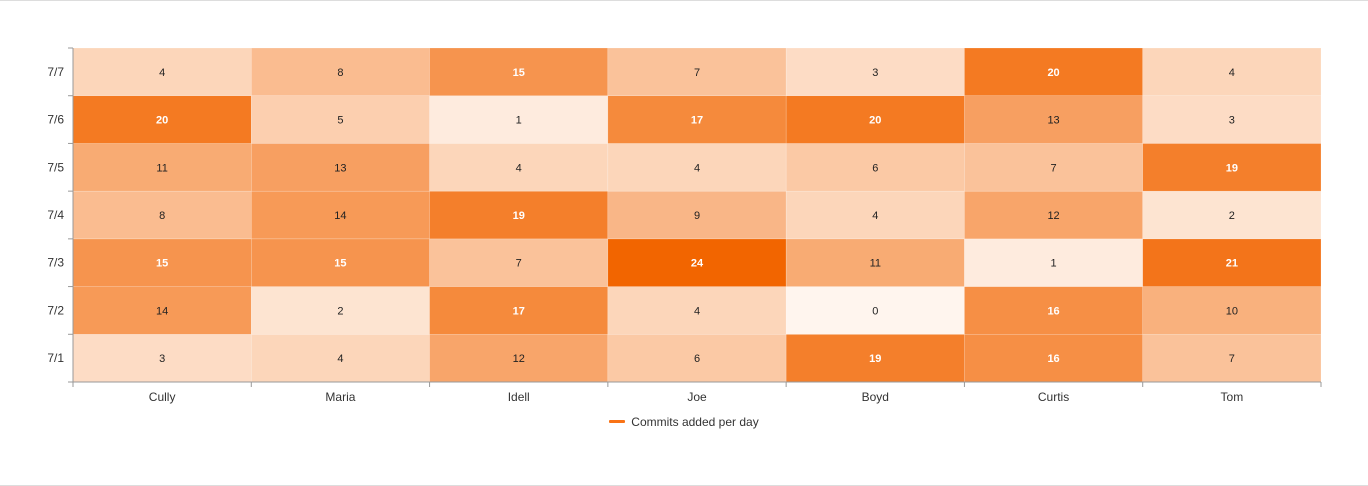 This screenshot has height=486, width=1368. What do you see at coordinates (1053, 121) in the screenshot?
I see `cell-value-label: 13` at bounding box center [1053, 121].